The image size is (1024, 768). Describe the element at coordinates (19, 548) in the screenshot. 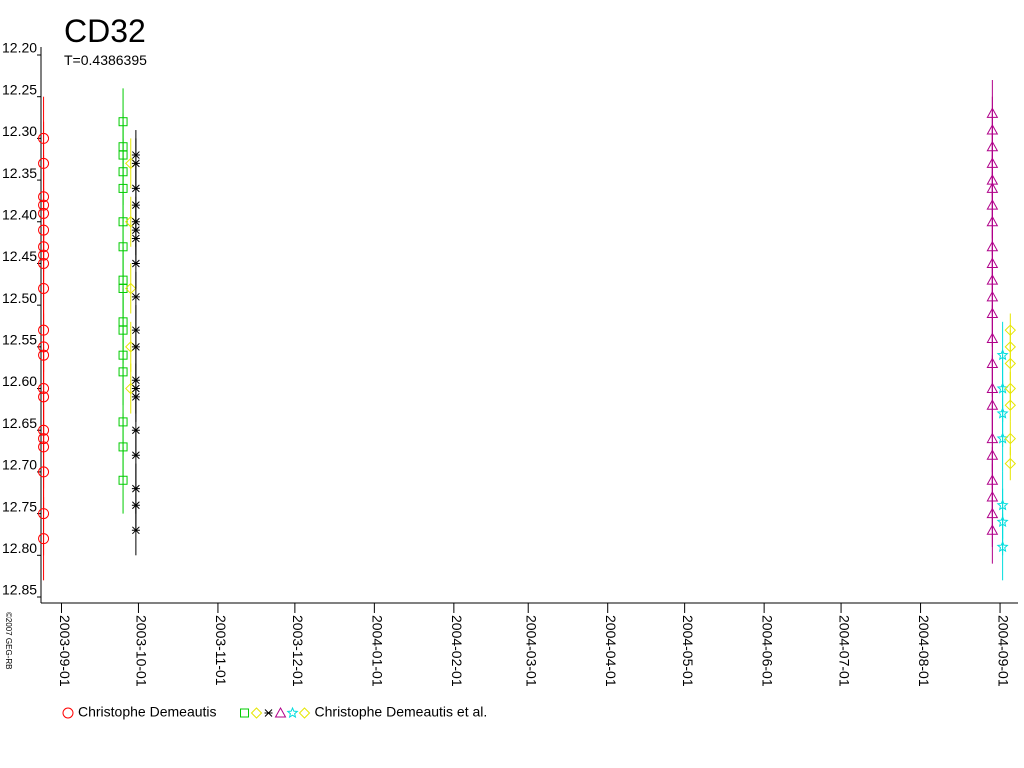

I see `y-tick-label: 12.80` at that location.